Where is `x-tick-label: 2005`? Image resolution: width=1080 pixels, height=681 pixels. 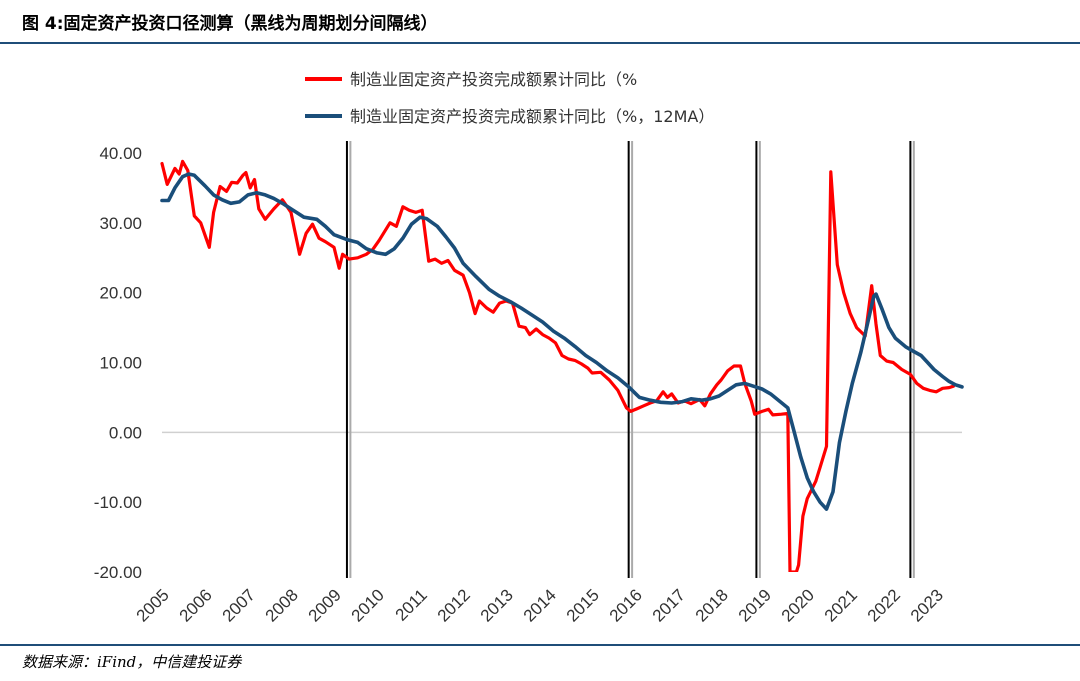
x-tick-label: 2005 is located at coordinates (153, 605).